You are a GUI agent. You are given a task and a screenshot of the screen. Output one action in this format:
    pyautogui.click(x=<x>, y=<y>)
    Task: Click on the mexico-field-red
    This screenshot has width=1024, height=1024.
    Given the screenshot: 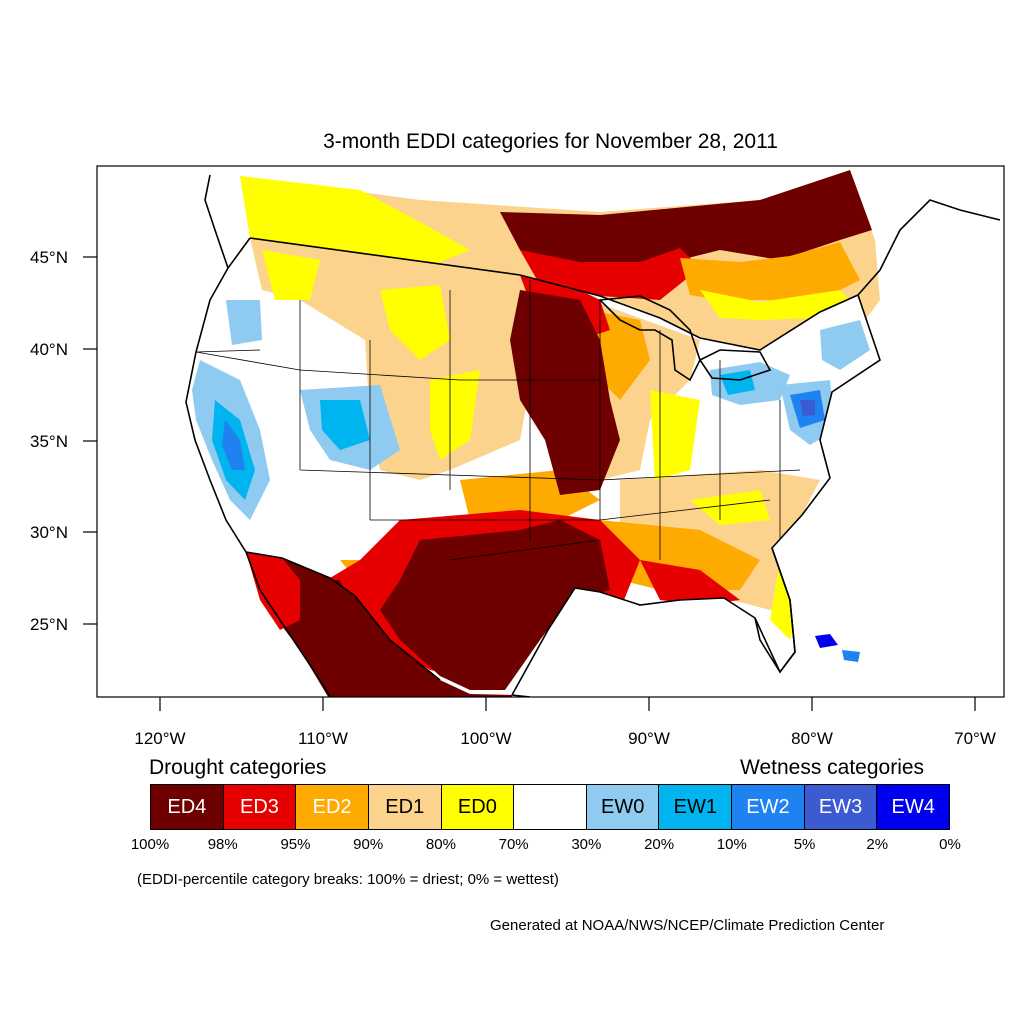 What is the action you would take?
    pyautogui.click(x=273, y=591)
    